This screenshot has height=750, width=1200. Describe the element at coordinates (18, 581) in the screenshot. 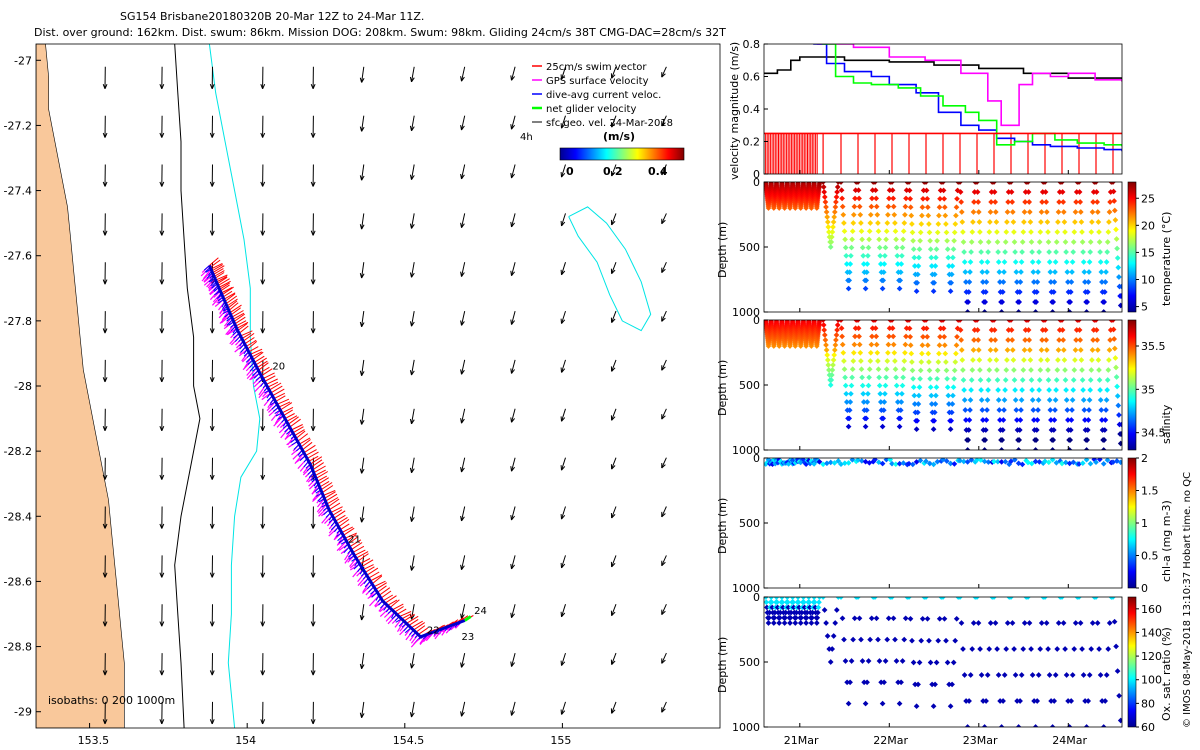

I see `map-ytick-label: -28.6` at that location.